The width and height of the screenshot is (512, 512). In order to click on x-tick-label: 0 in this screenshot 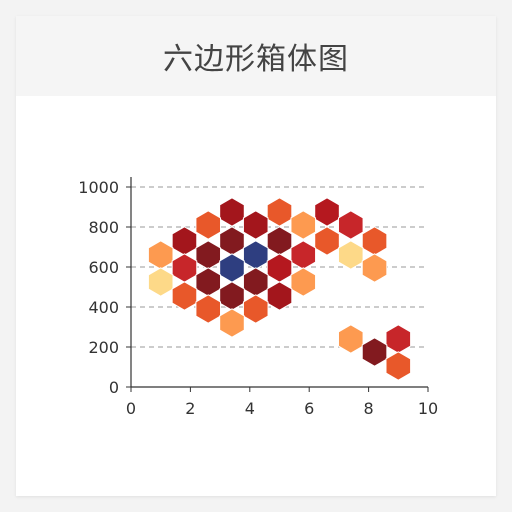, I will do `click(131, 408)`.